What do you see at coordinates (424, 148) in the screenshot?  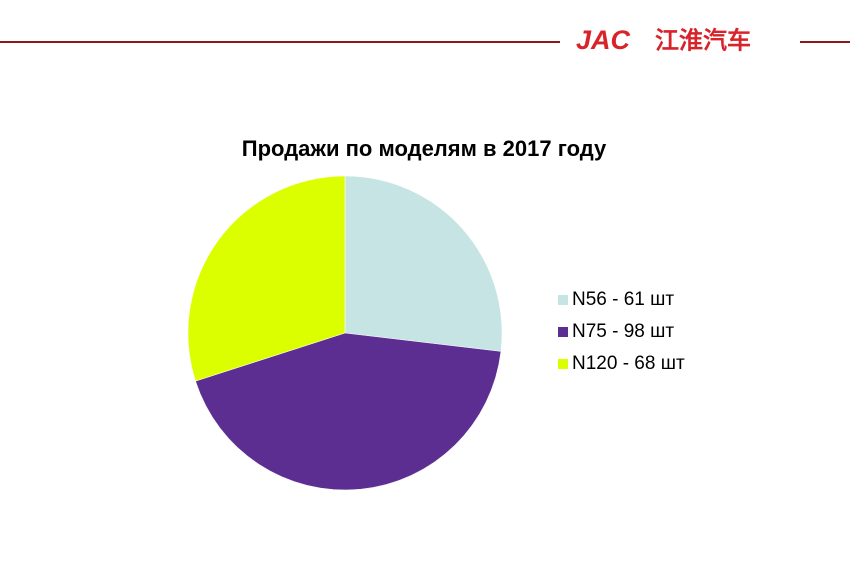 I see `chart-title: Продажи по моделям в 2017 году` at bounding box center [424, 148].